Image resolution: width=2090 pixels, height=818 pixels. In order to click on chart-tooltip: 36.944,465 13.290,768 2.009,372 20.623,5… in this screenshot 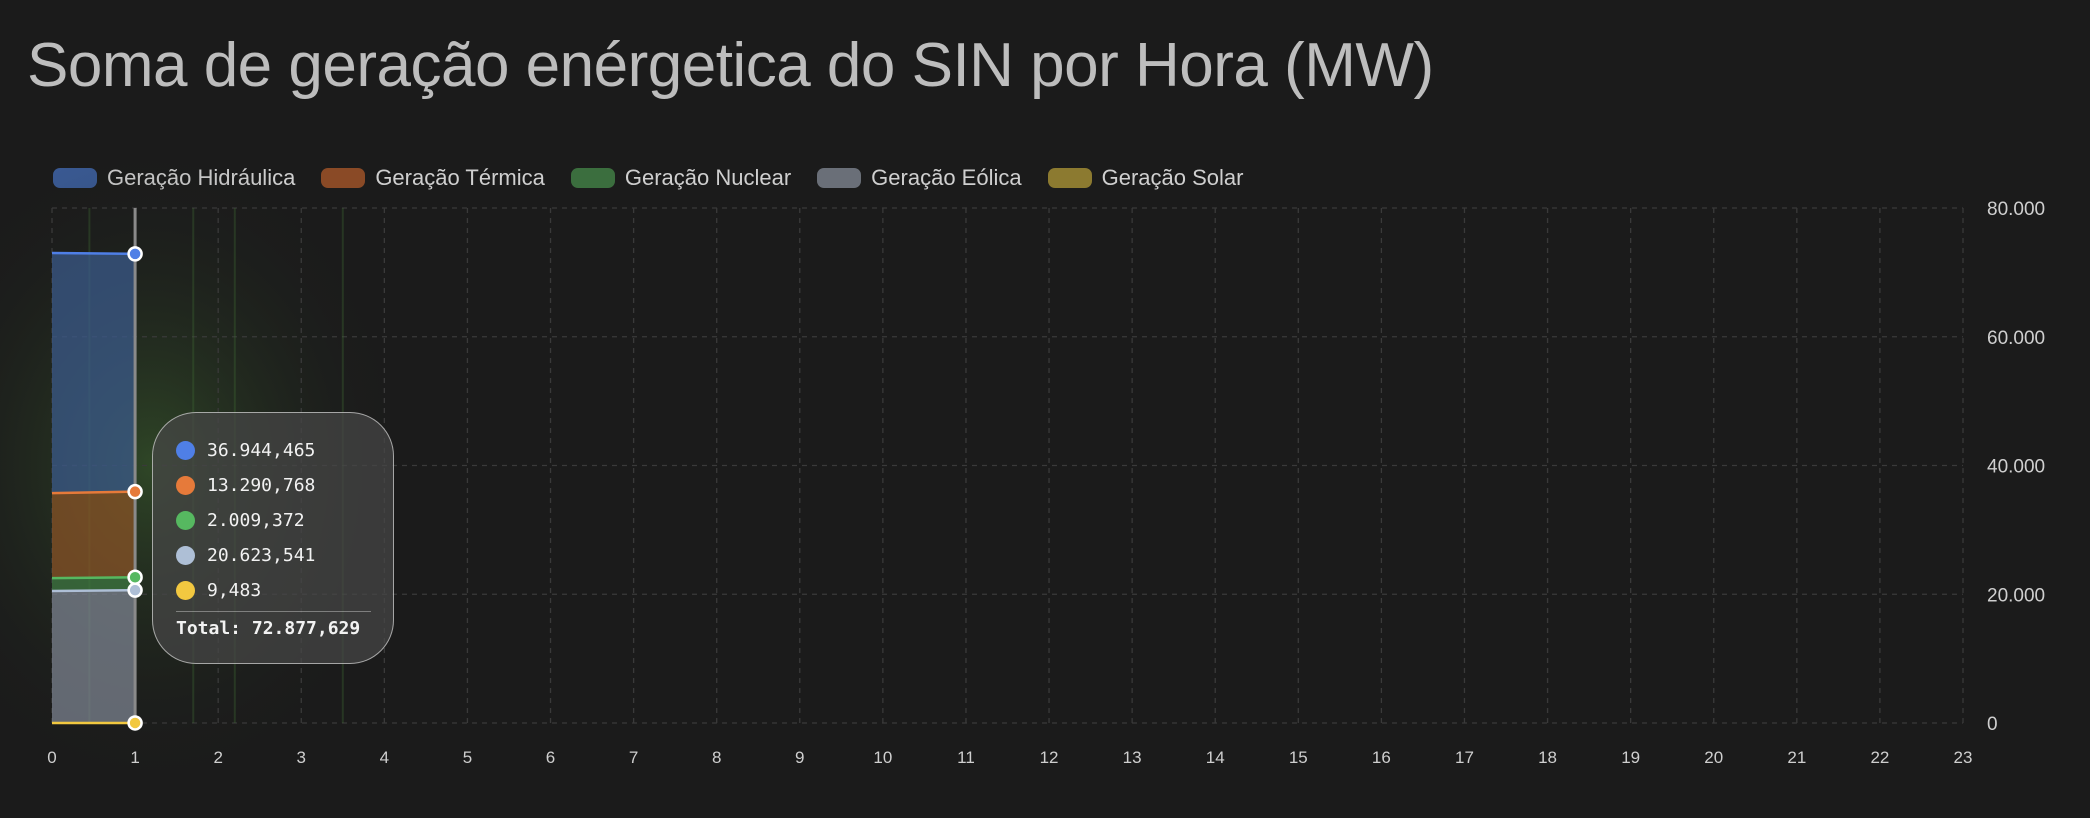, I will do `click(273, 538)`.